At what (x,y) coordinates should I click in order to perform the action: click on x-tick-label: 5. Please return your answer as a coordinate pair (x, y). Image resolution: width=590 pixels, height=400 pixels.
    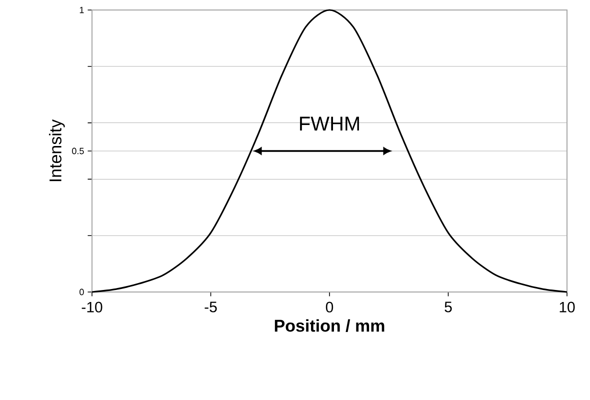
    Looking at the image, I should click on (448, 307).